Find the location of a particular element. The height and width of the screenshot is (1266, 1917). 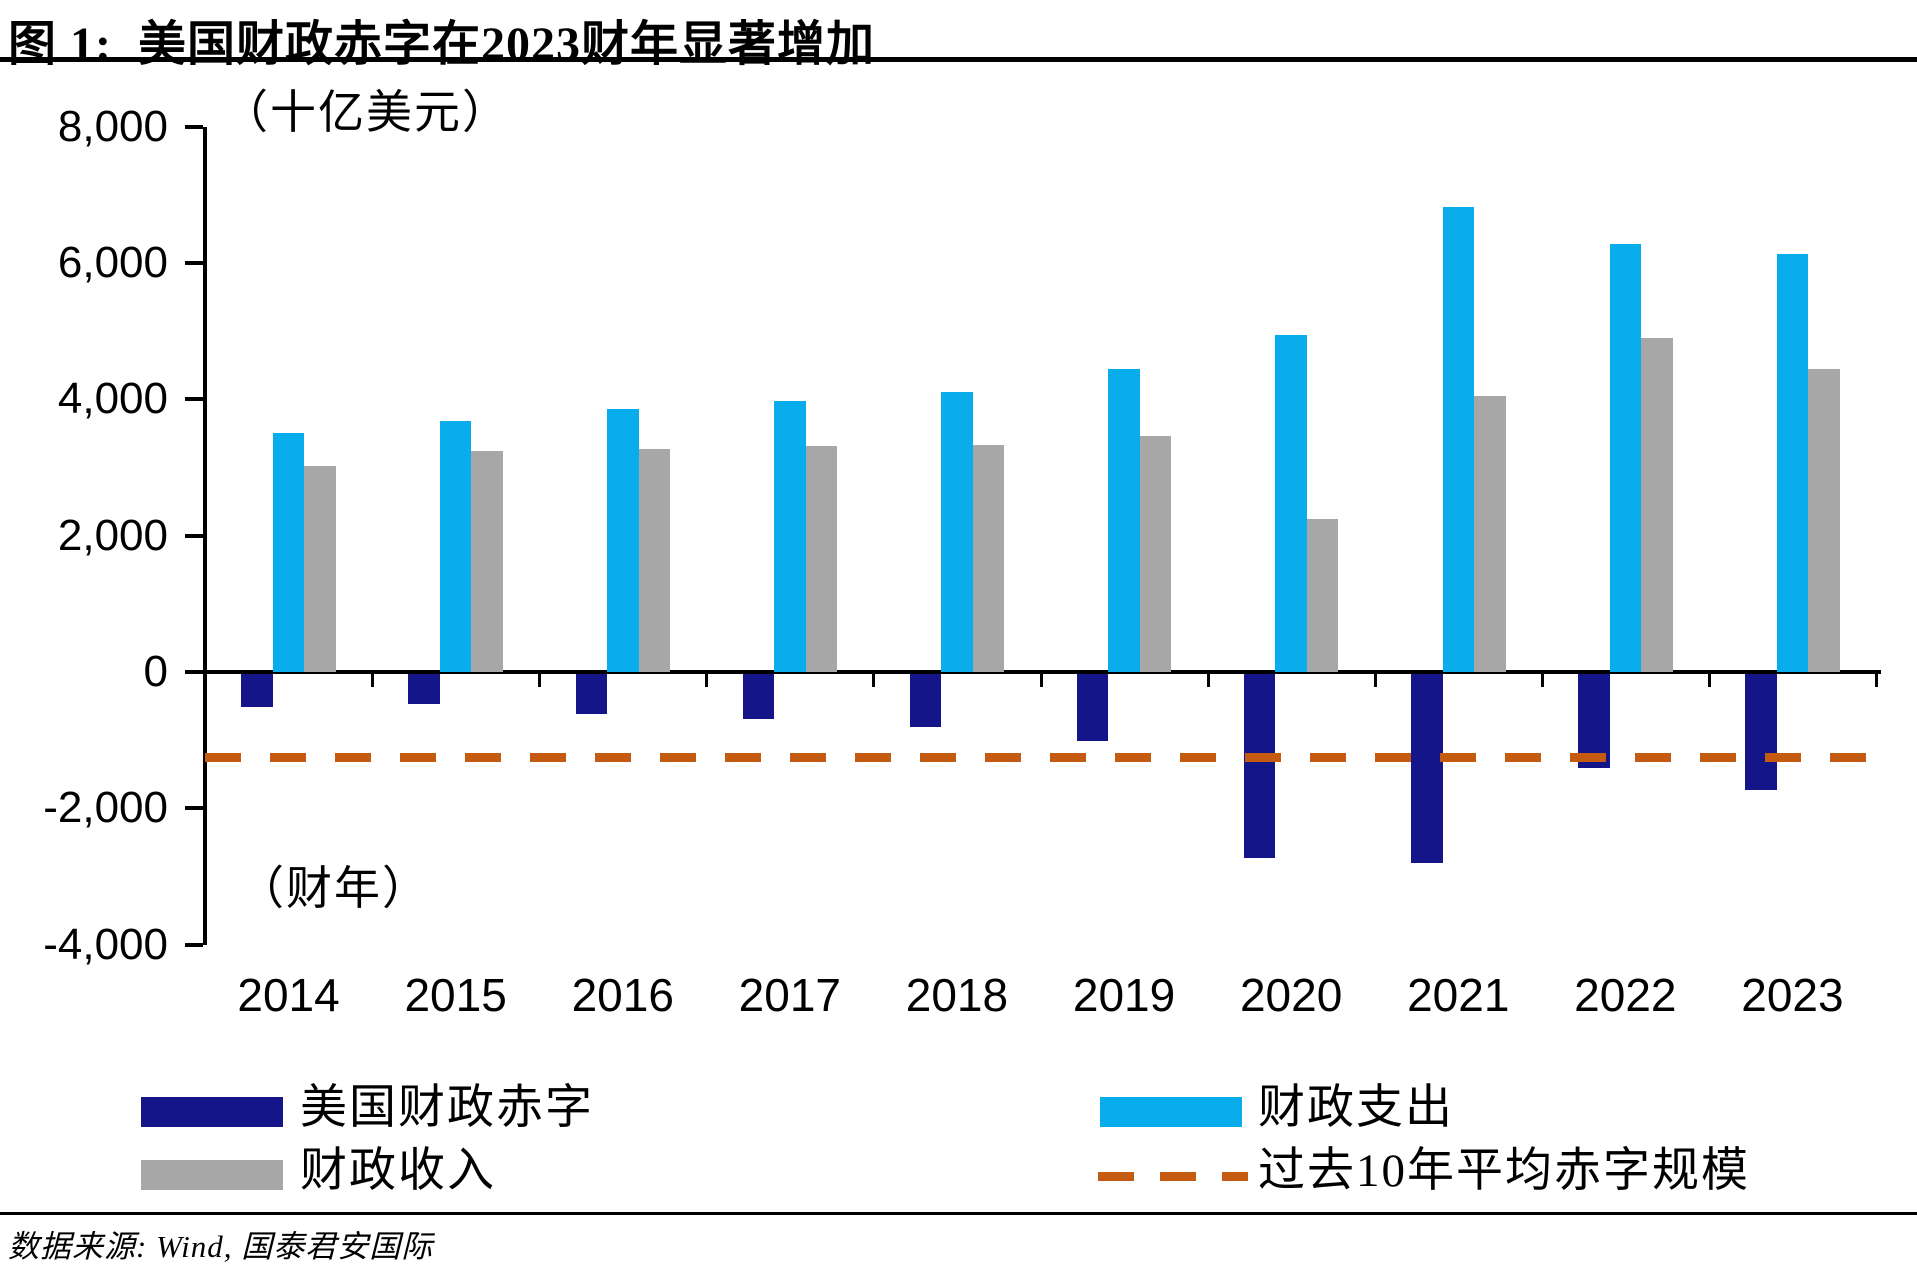

figure-title-text: 美国财政赤字在2023财年显著增加 is located at coordinates (507, 44).